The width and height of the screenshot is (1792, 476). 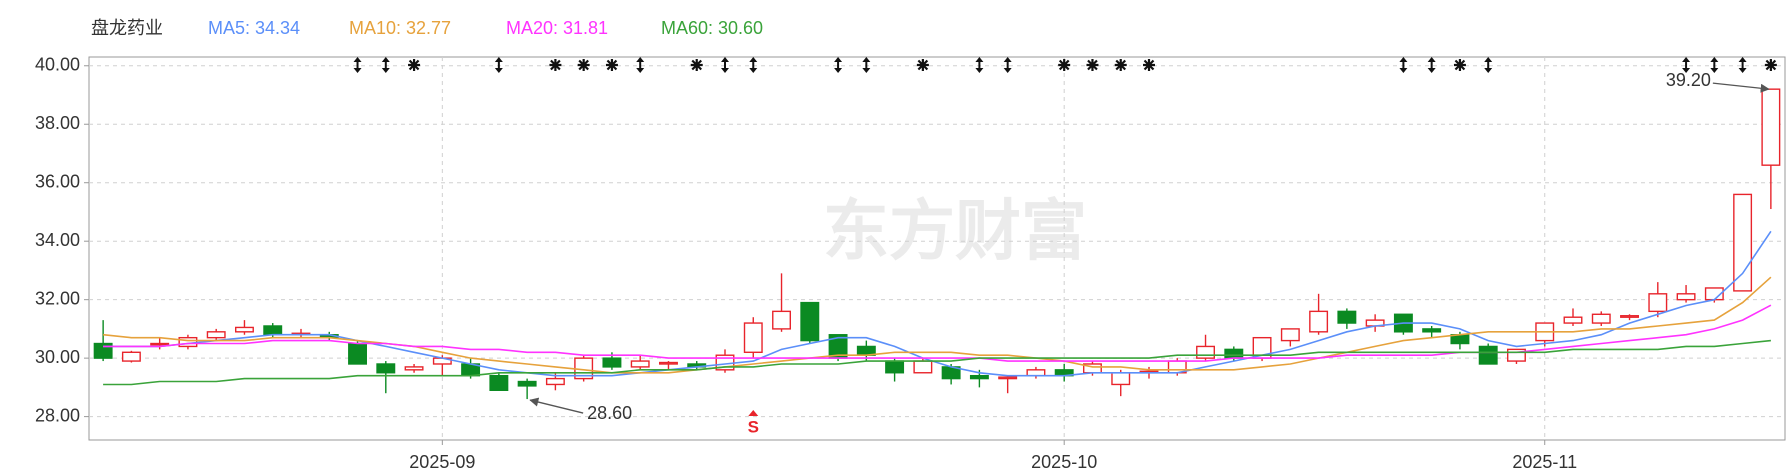 I want to click on legend-label: MA10: 32.77, so click(x=400, y=28).